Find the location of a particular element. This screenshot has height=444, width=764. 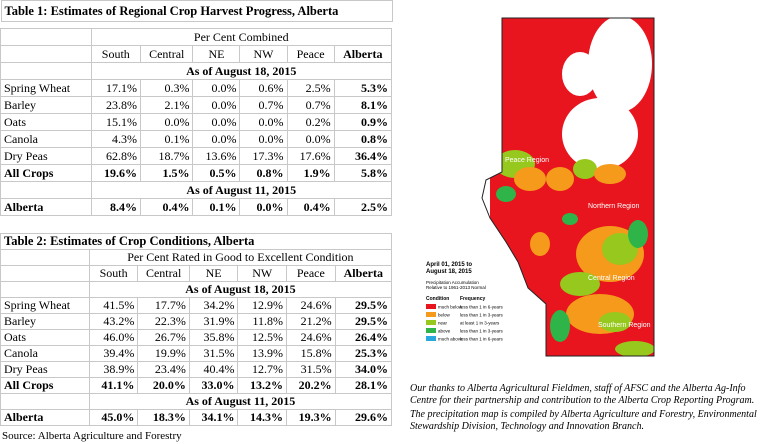

row-label: Dry Peas is located at coordinates (46, 156).